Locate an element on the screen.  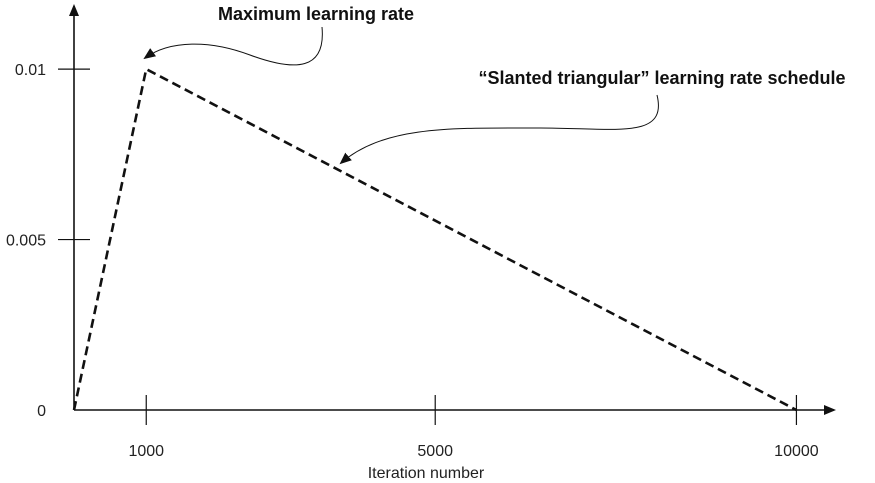
x-axis-title: Iteration number is located at coordinates (426, 473).